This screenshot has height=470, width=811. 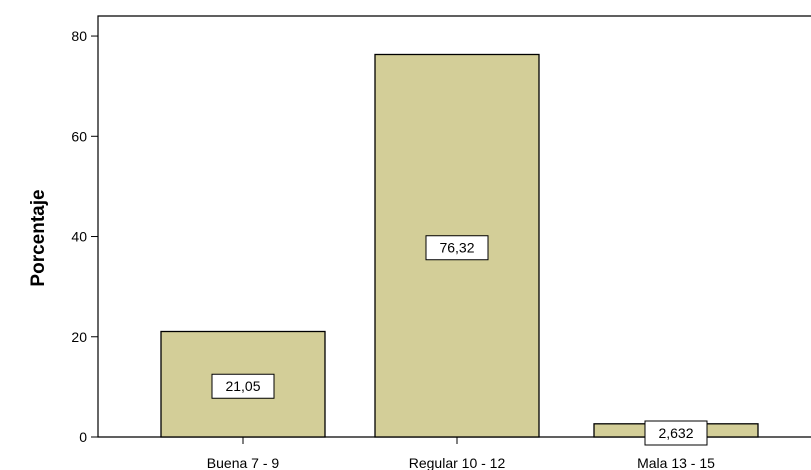 I want to click on x-tick-label: Mala 13 - 15, so click(x=676, y=462).